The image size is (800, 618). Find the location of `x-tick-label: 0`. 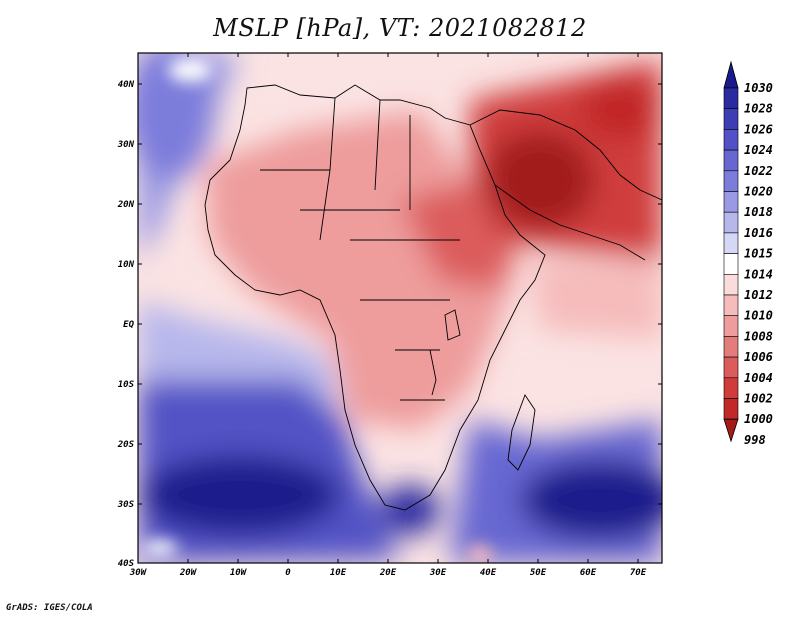

x-tick-label: 0 is located at coordinates (288, 573).